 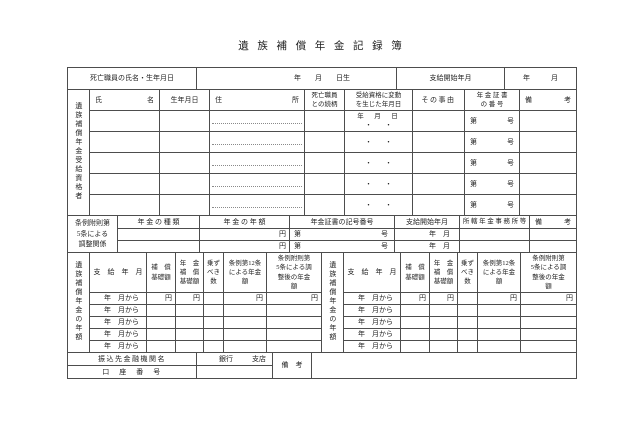 I want to click on annual-row-2: 年 月から 年 月から, so click(x=322, y=310).